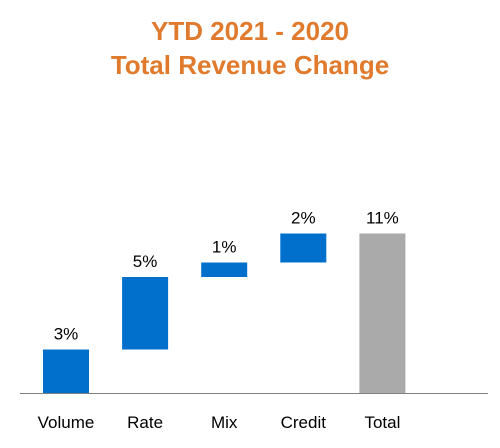  Describe the element at coordinates (303, 248) in the screenshot. I see `bar-credit` at that location.